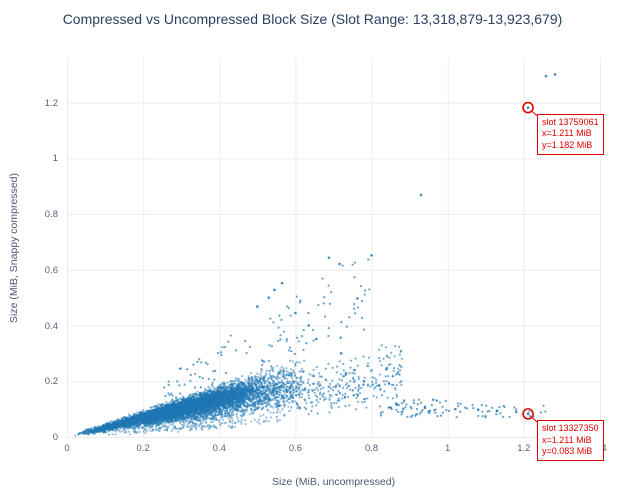 Image resolution: width=625 pixels, height=500 pixels. Describe the element at coordinates (67, 448) in the screenshot. I see `x-tick-label: 0` at that location.